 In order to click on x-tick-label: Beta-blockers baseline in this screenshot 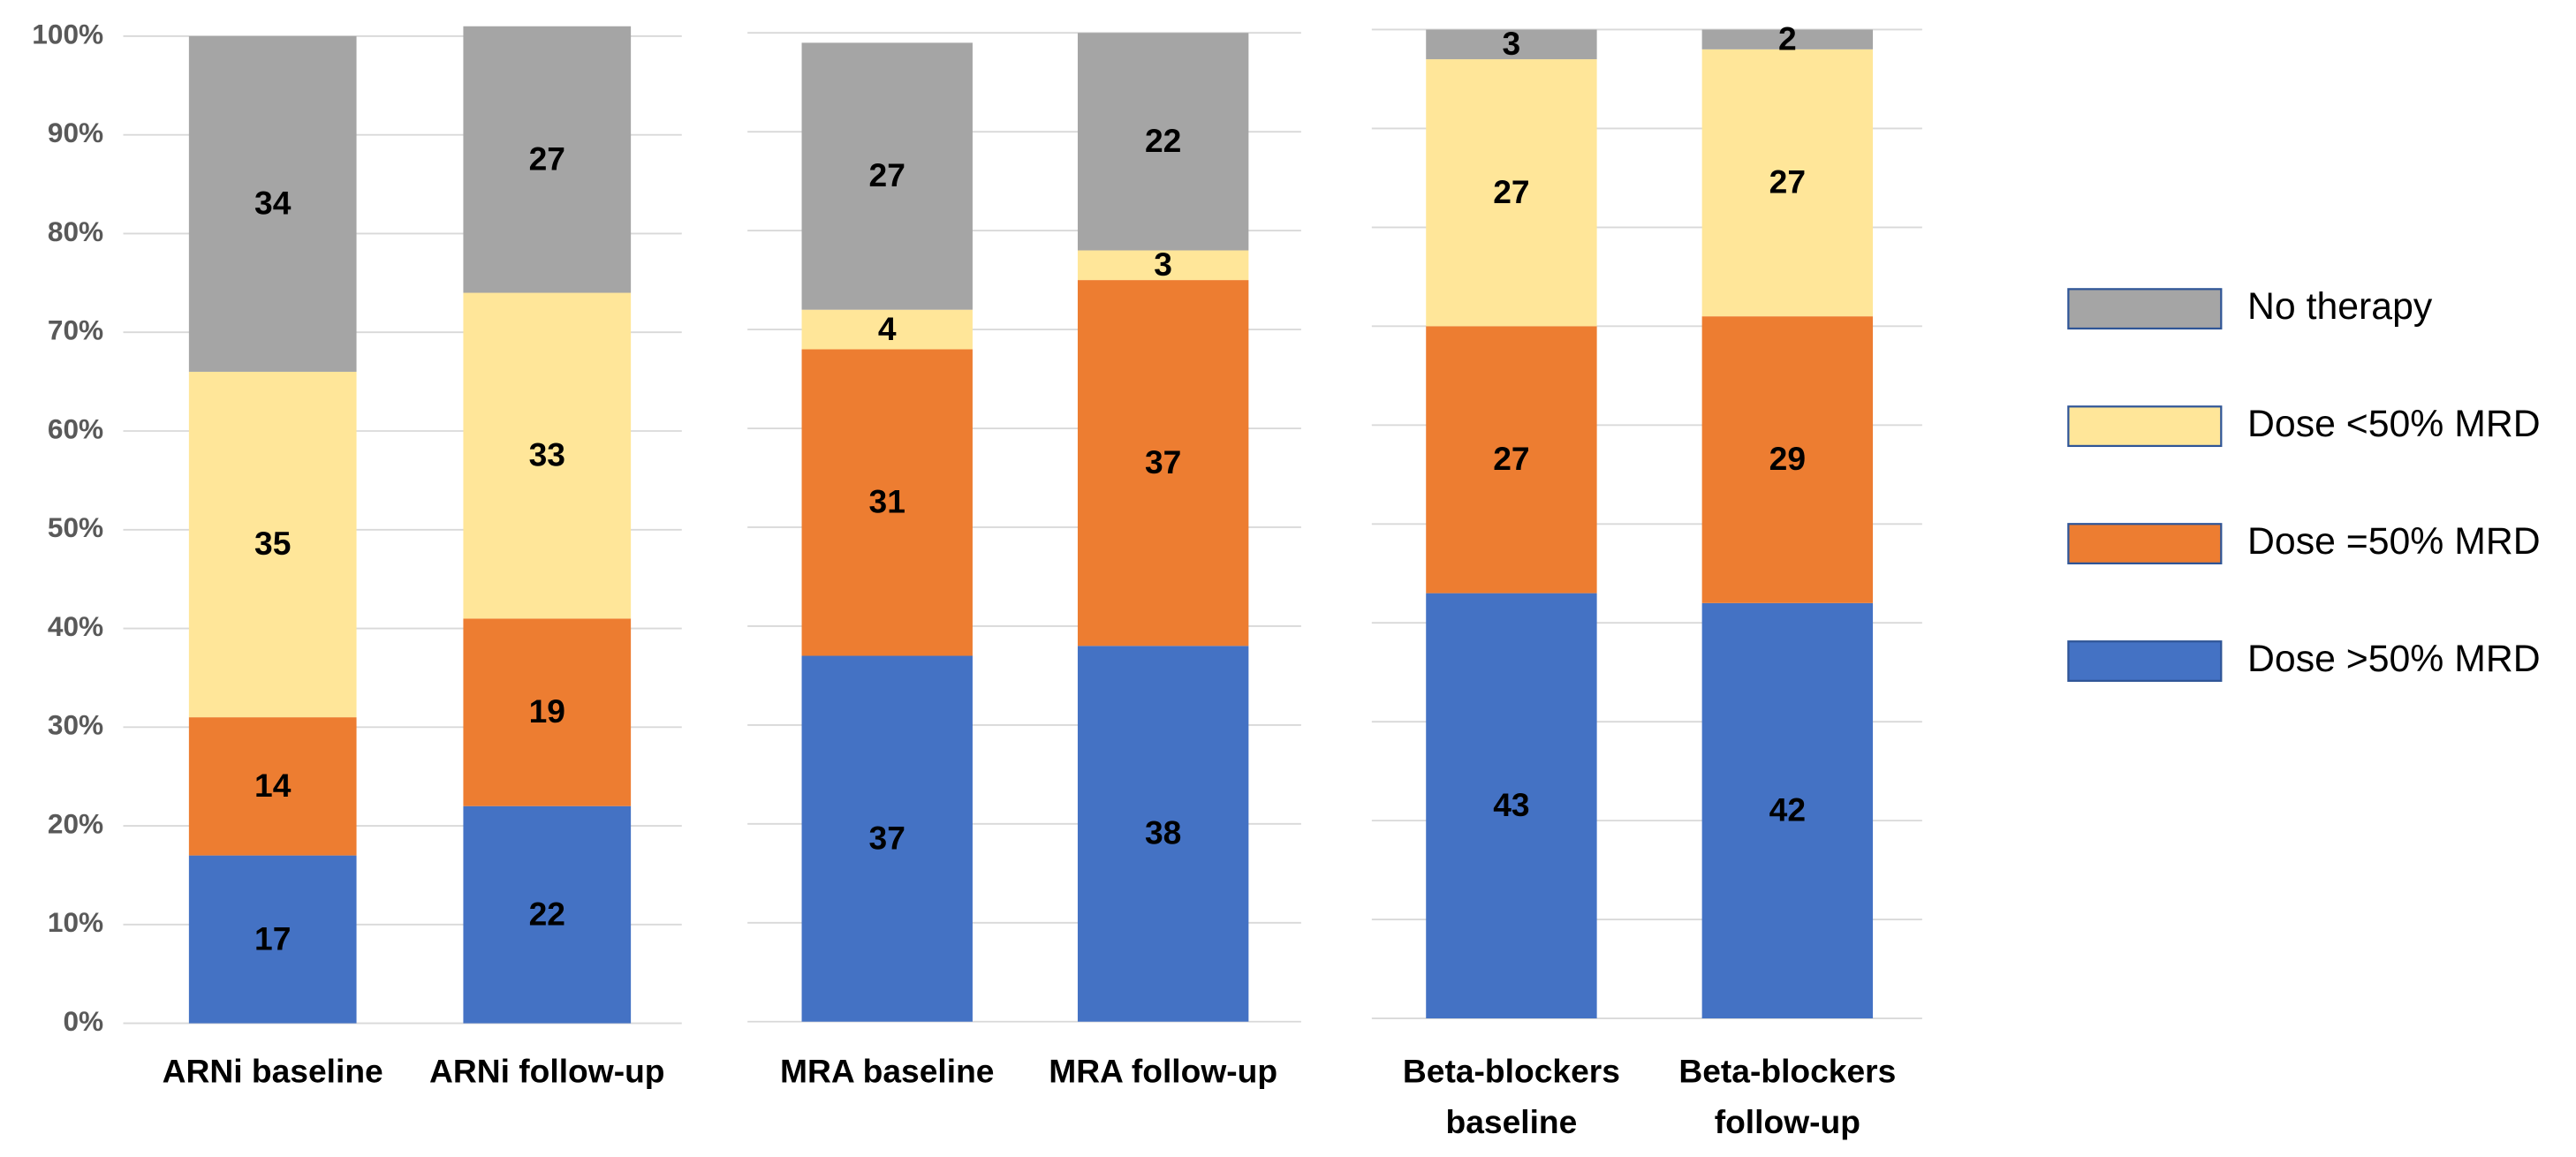, I will do `click(1511, 1098)`.